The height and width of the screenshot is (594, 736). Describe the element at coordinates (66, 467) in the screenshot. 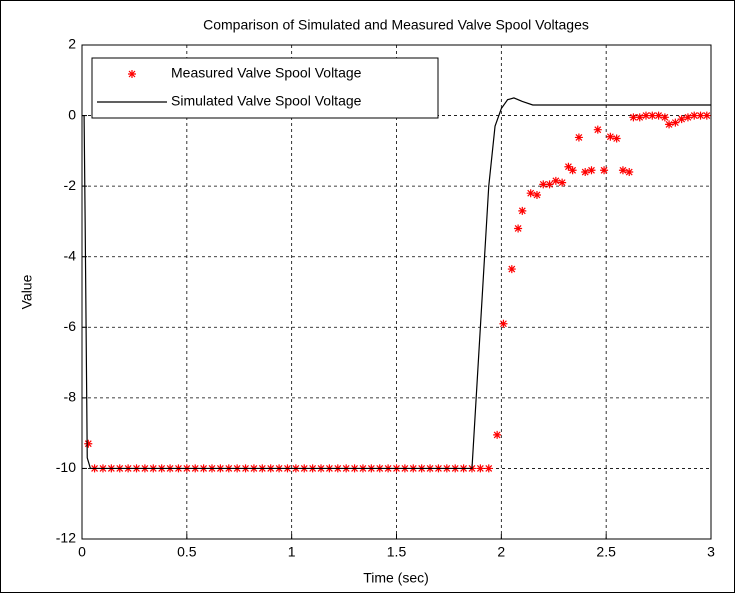

I see `y-tick-label: -10` at that location.